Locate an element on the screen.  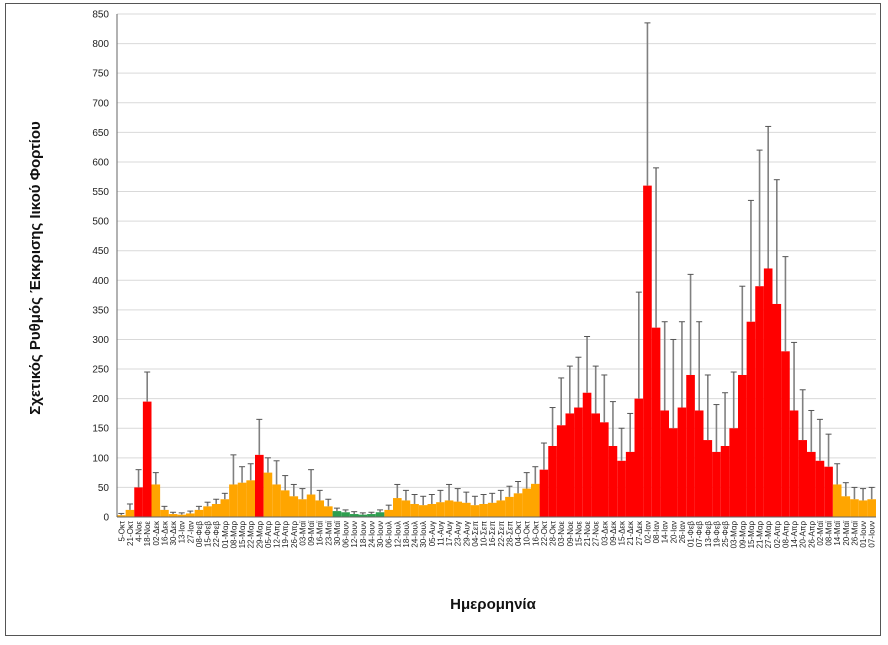
x-tick-label: 01-Μαρ is located at coordinates (225, 535).